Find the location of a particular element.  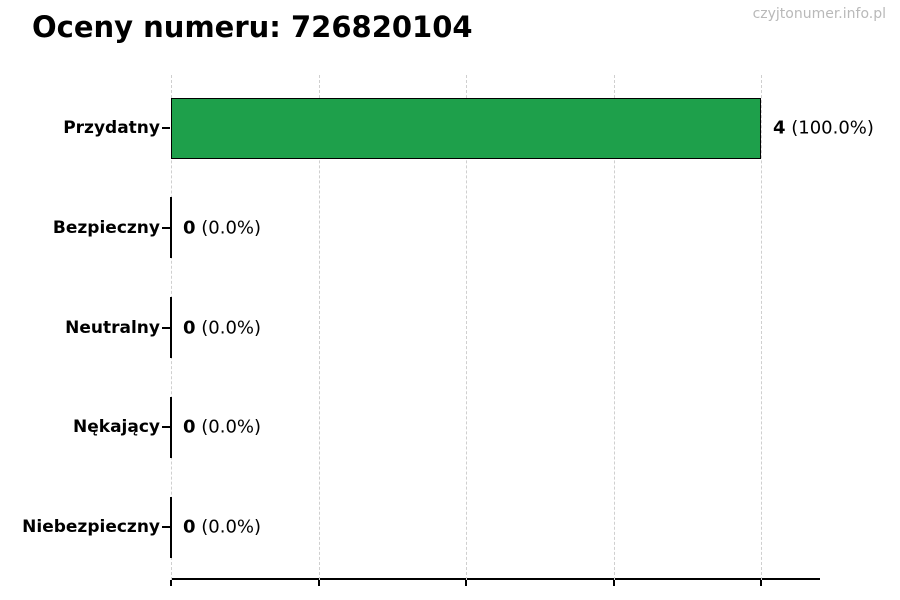

value-label: 4 (100.0%) is located at coordinates (823, 128).